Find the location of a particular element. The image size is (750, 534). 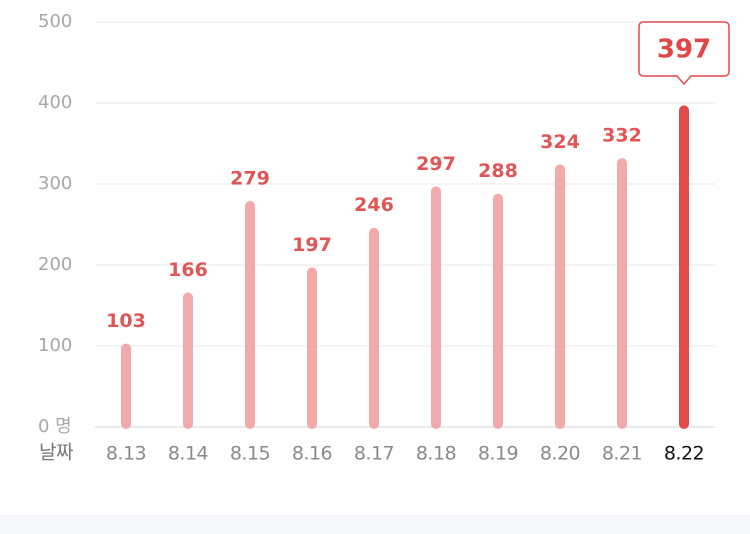

x-tick-label: 8.18 is located at coordinates (436, 454).